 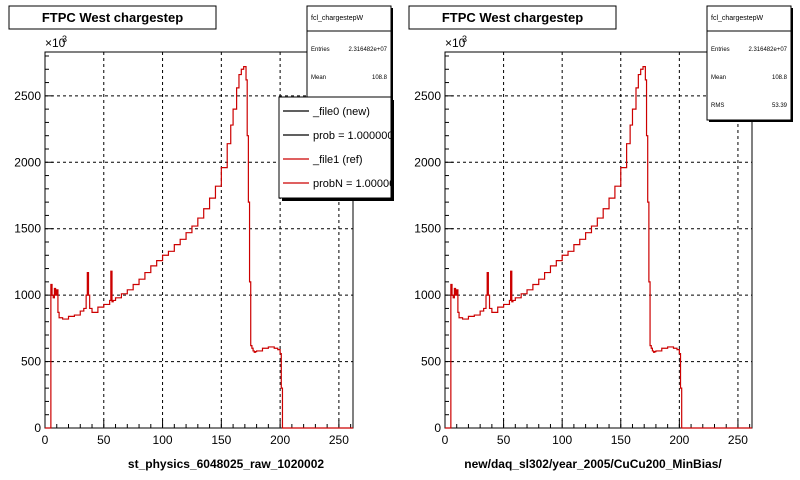 I want to click on legend-label: _file0 (new), so click(x=341, y=112).